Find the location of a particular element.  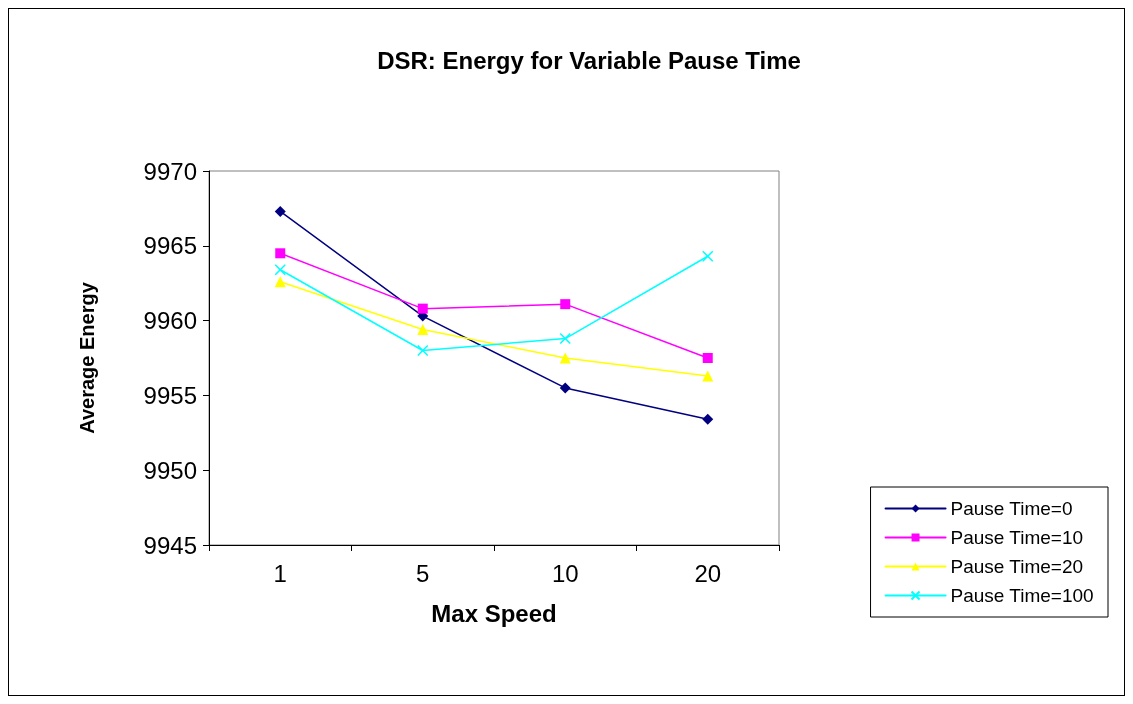

x-tick-label: 20 is located at coordinates (708, 573).